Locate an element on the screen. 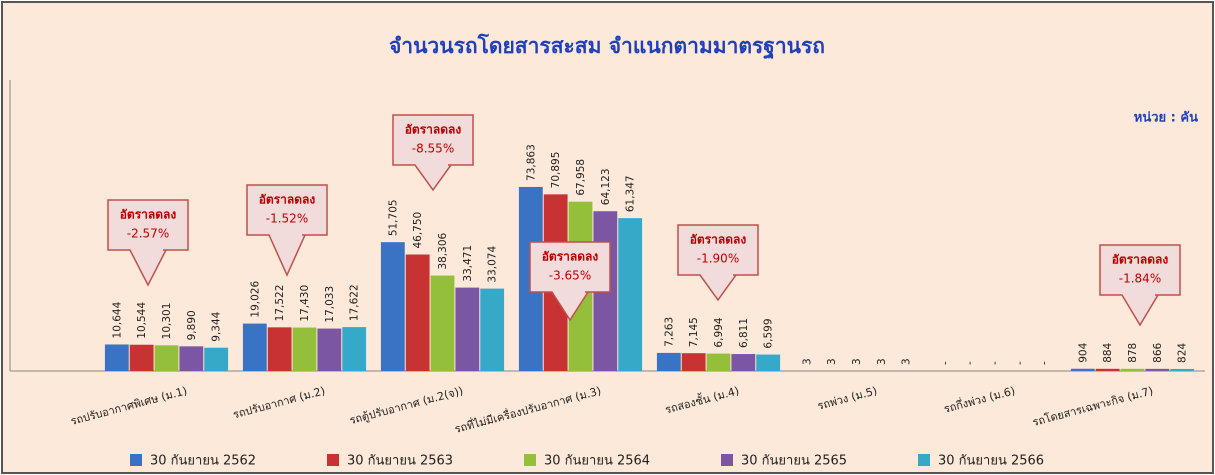 Image resolution: width=1215 pixels, height=475 pixels. chart-title: จำนวนรถโดยสารสะสม จำแนกตามมาตรฐานรถ is located at coordinates (607, 46).